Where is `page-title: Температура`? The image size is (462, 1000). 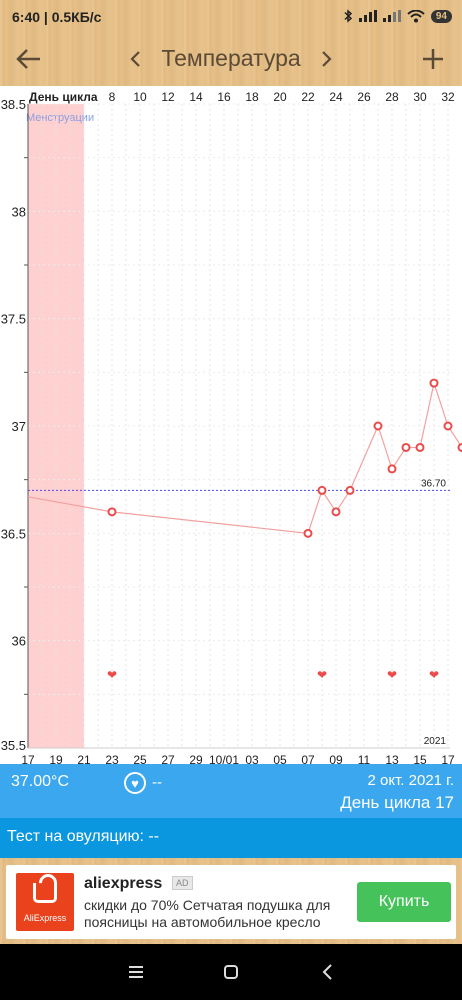 page-title: Температура is located at coordinates (231, 58).